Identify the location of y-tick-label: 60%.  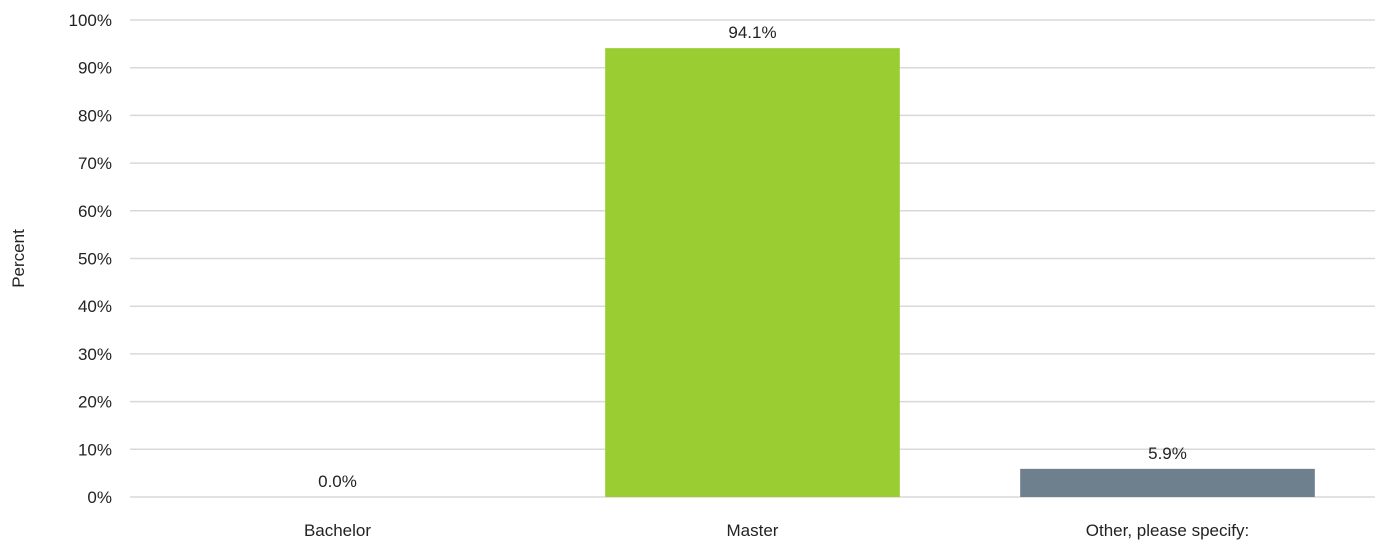
(95, 211).